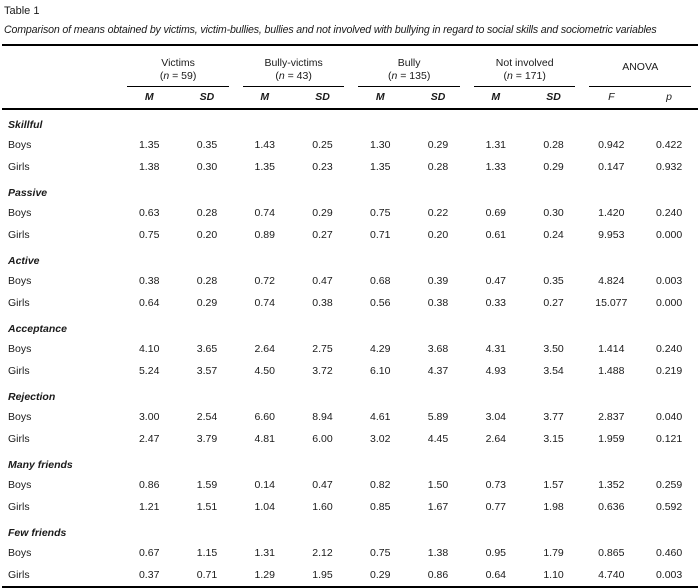  I want to click on value-cell: 1.352, so click(611, 485).